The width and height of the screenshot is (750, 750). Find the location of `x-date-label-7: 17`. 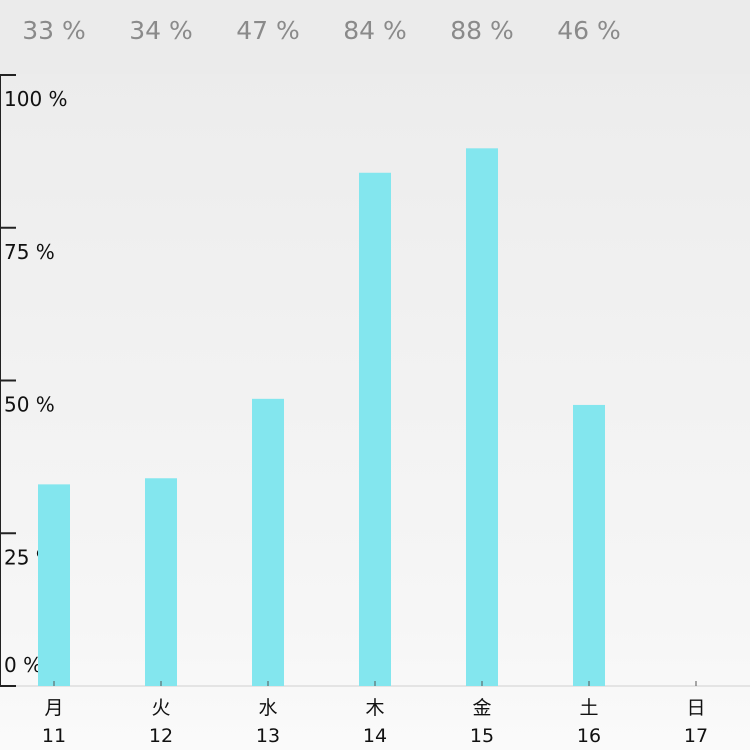

x-date-label-7: 17 is located at coordinates (696, 736).